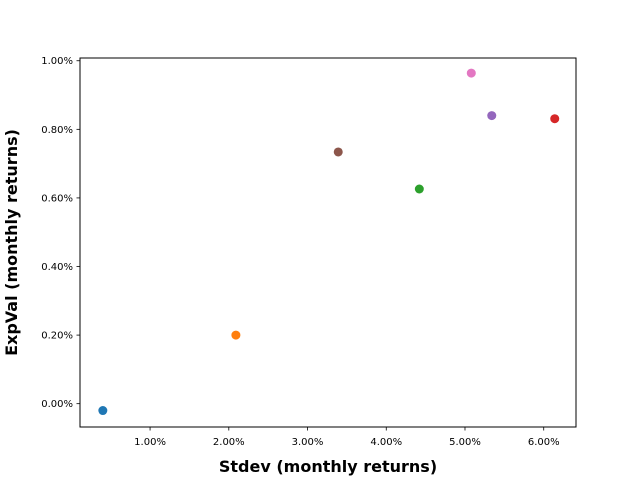  I want to click on x-tick-label: 5.00%, so click(465, 442).